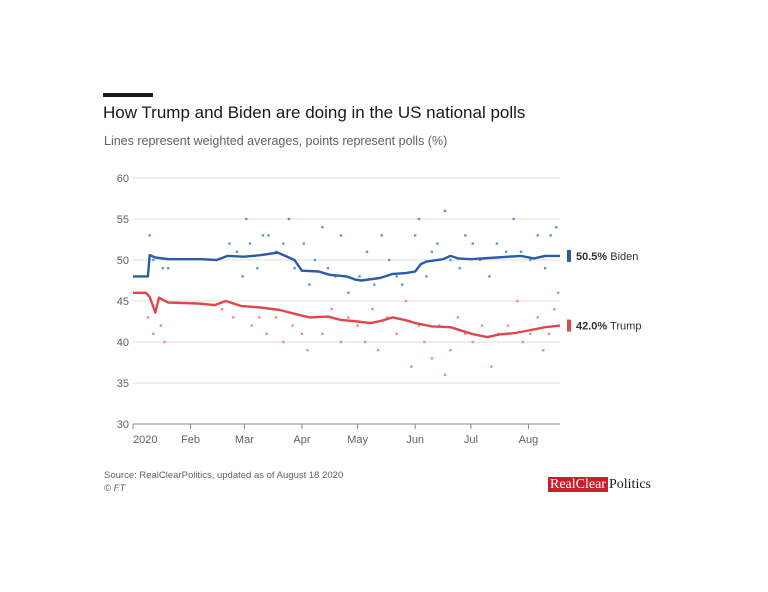 Image resolution: width=768 pixels, height=592 pixels. What do you see at coordinates (190, 440) in the screenshot?
I see `x-tick-label: Feb` at bounding box center [190, 440].